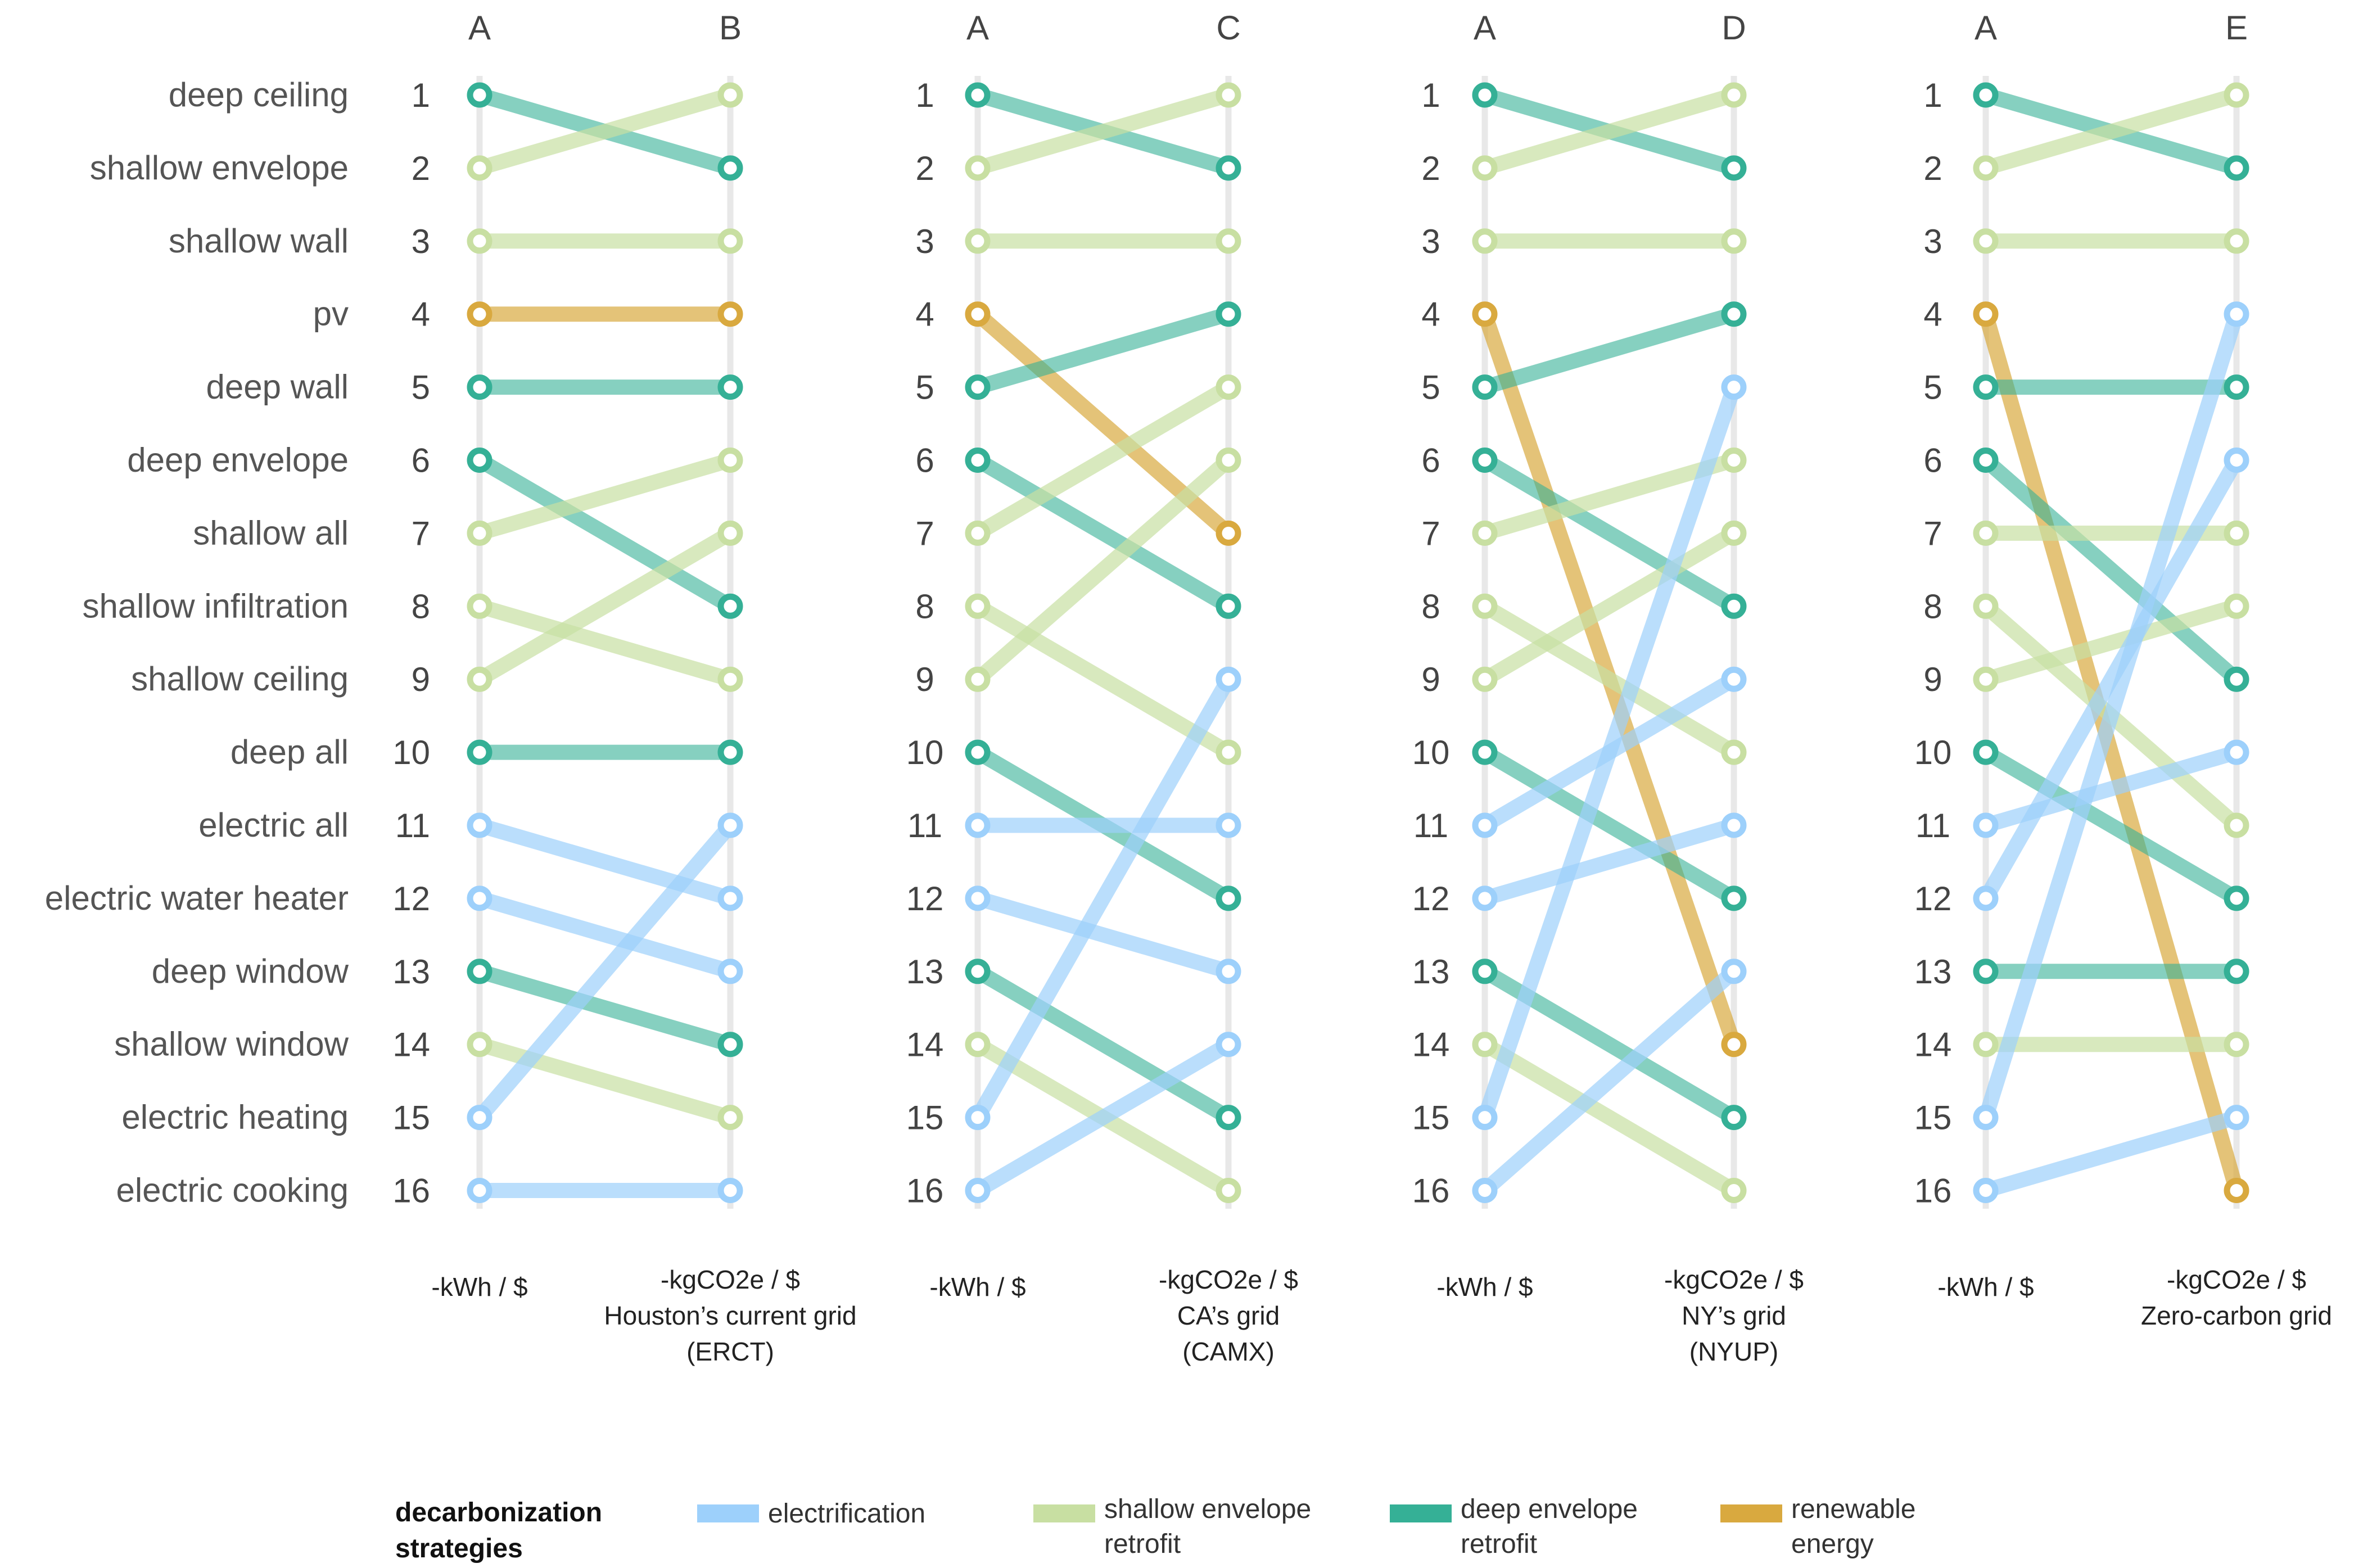  I want to click on rank-number: 16, so click(925, 1191).